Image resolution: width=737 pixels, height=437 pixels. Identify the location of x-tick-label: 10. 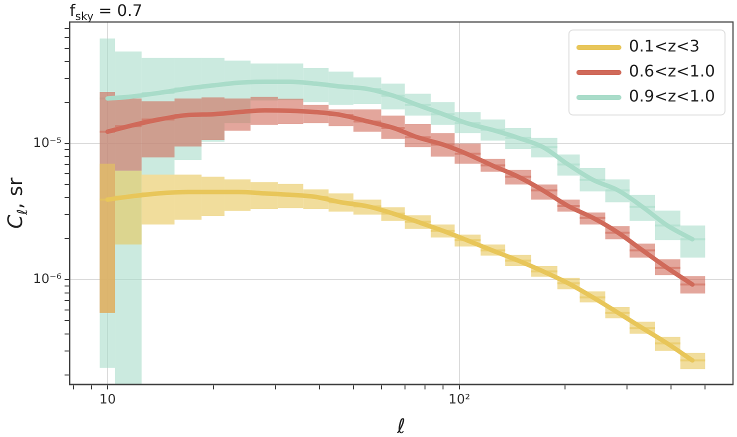
(107, 400).